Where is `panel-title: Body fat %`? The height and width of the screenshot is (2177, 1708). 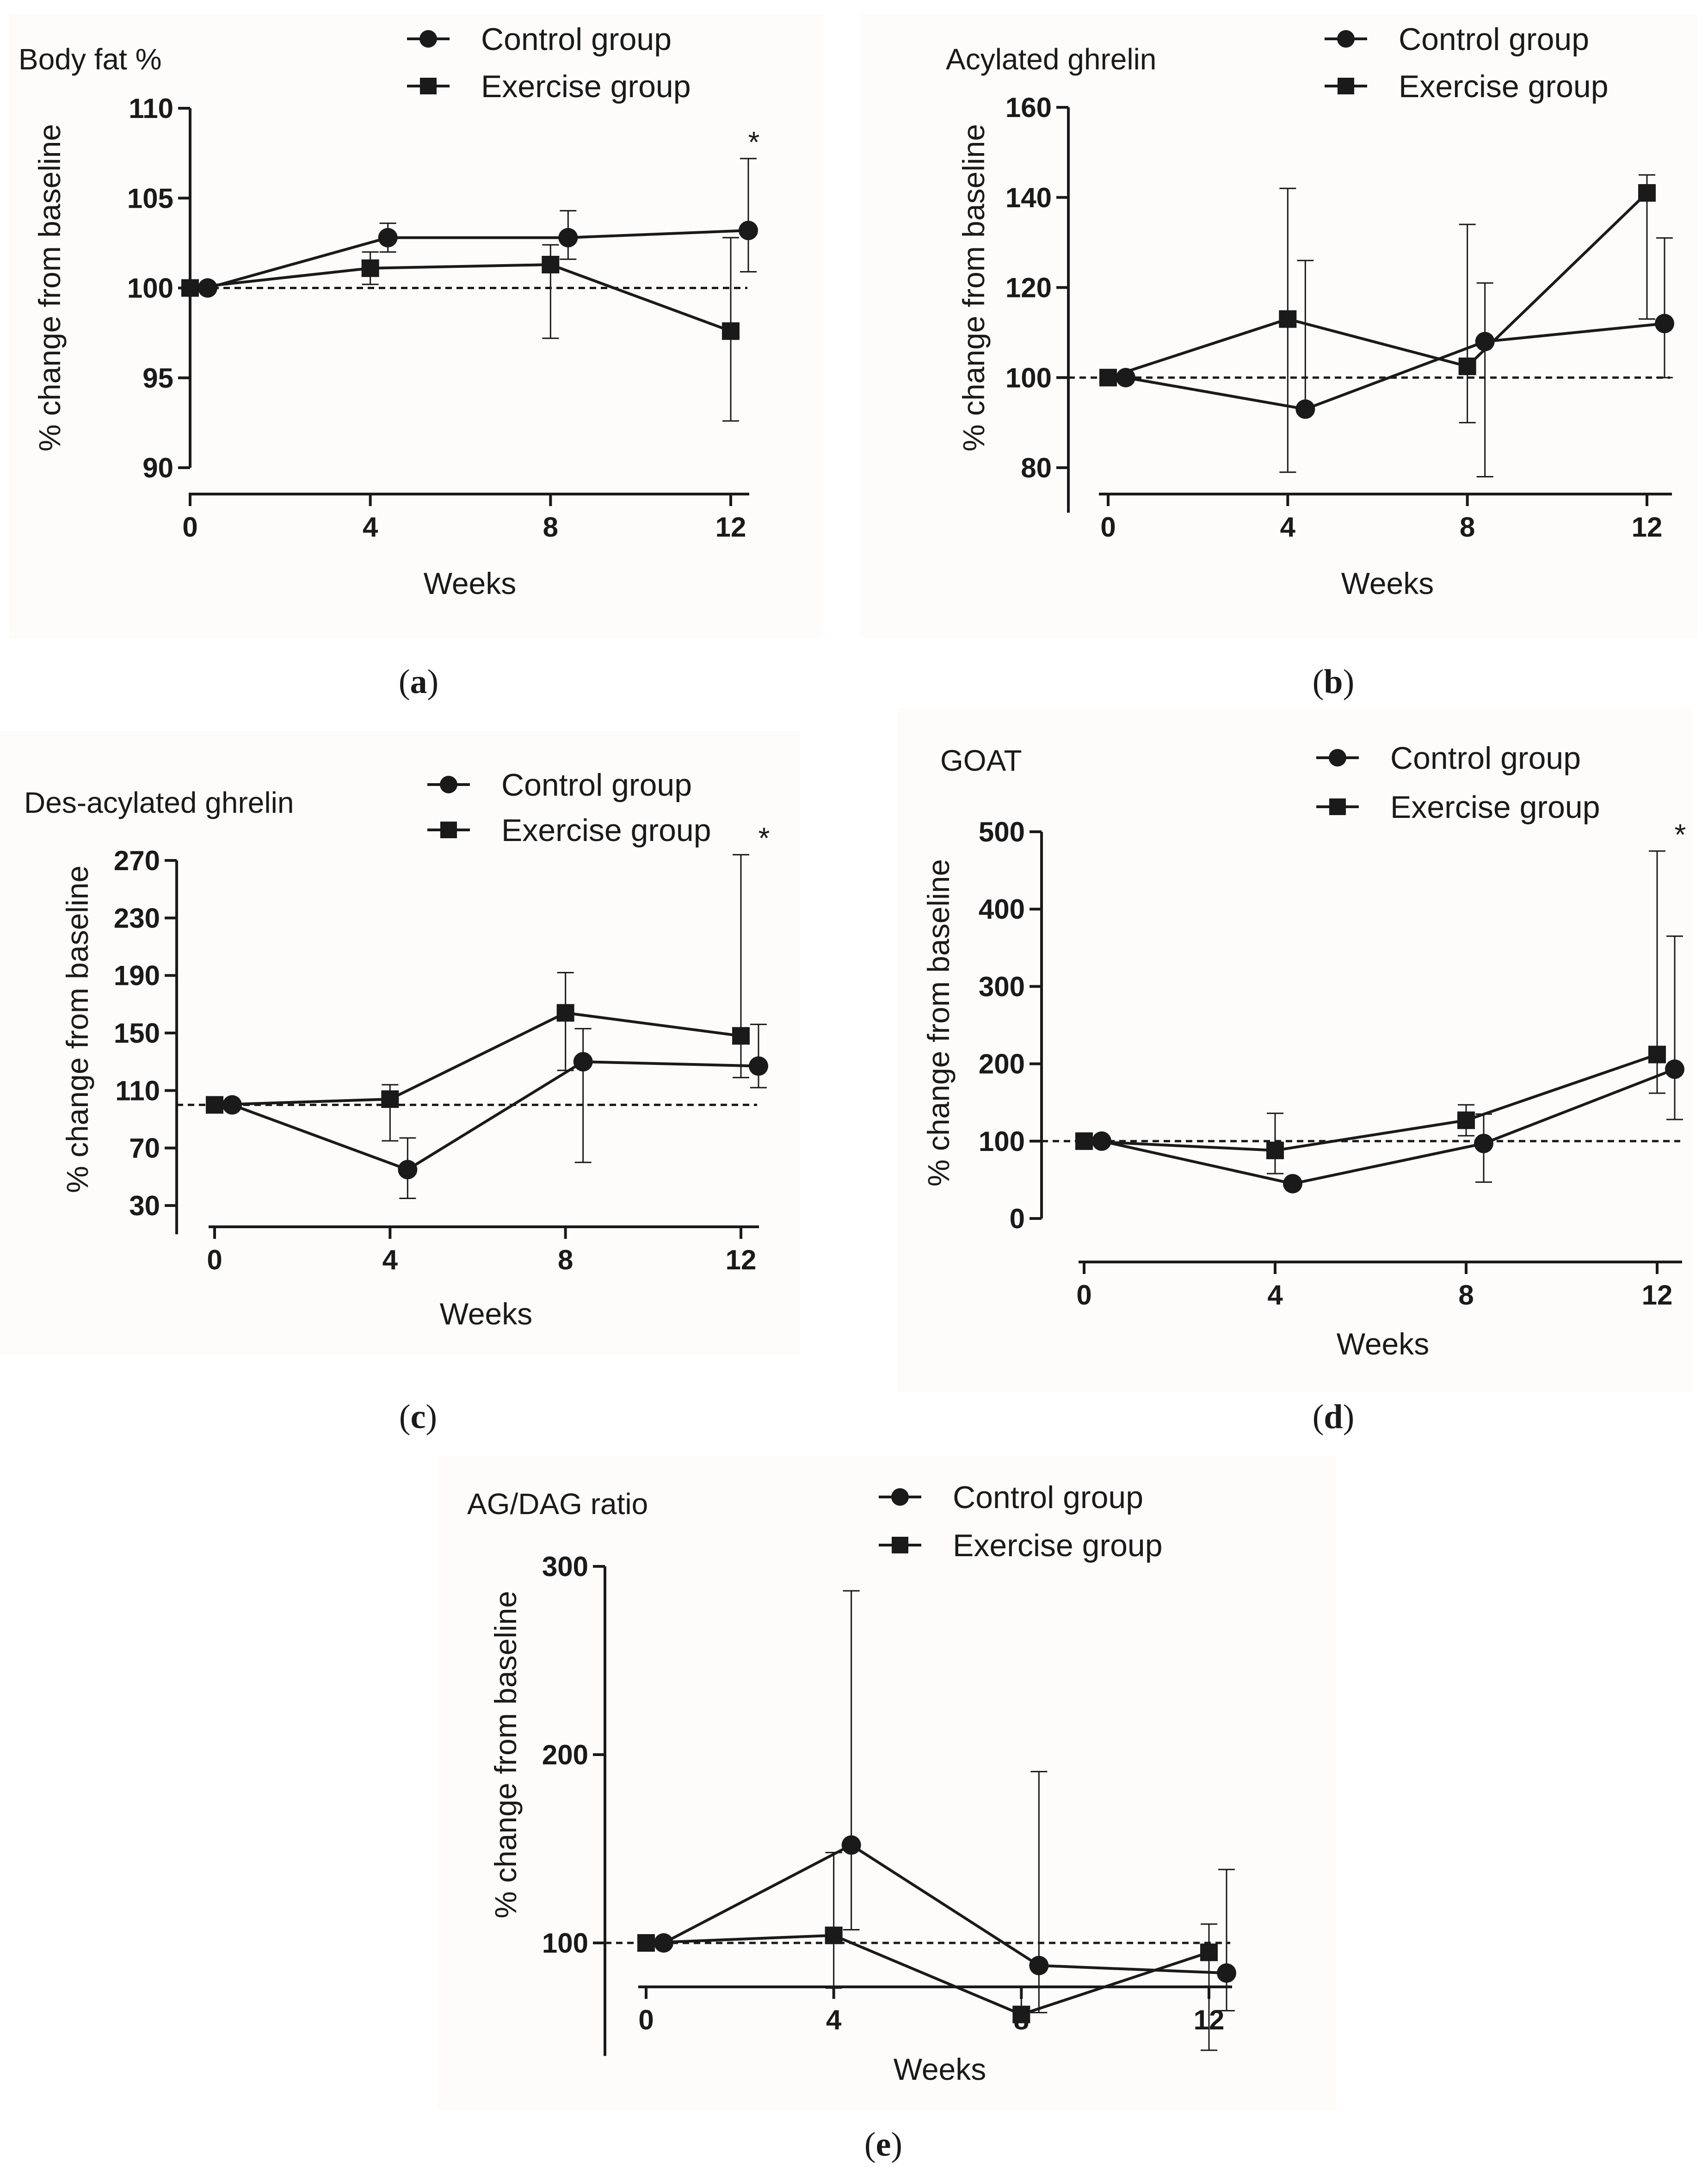
panel-title: Body fat % is located at coordinates (90, 59).